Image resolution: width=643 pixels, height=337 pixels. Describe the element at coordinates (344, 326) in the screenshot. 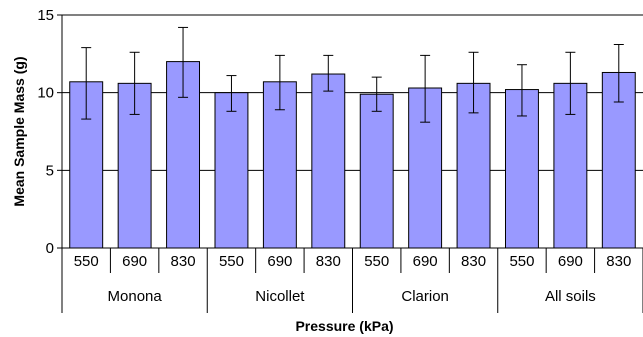

I see `x-axis-title: Pressure (kPa)` at that location.